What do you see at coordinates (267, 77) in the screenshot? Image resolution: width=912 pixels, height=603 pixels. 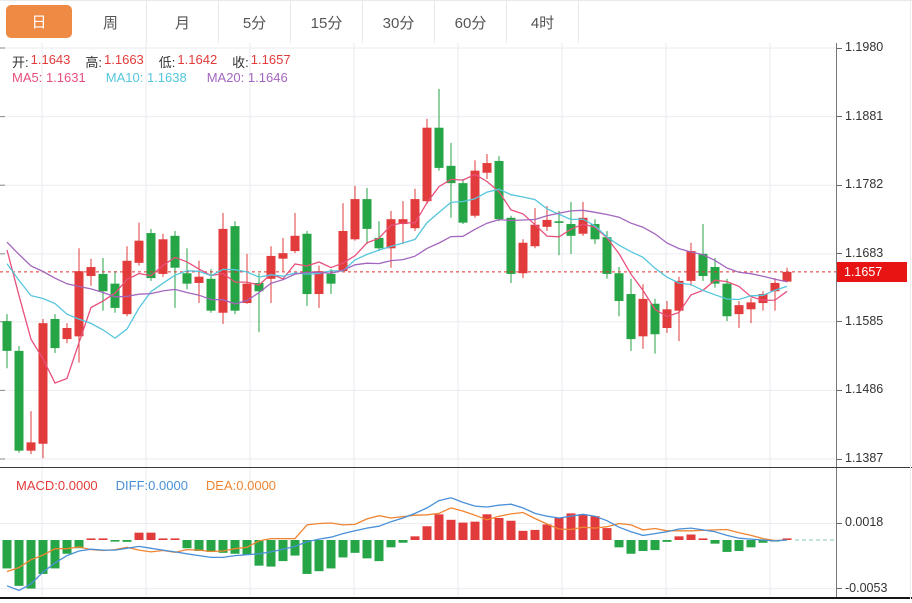 I see `ma20-value: 1.1646` at bounding box center [267, 77].